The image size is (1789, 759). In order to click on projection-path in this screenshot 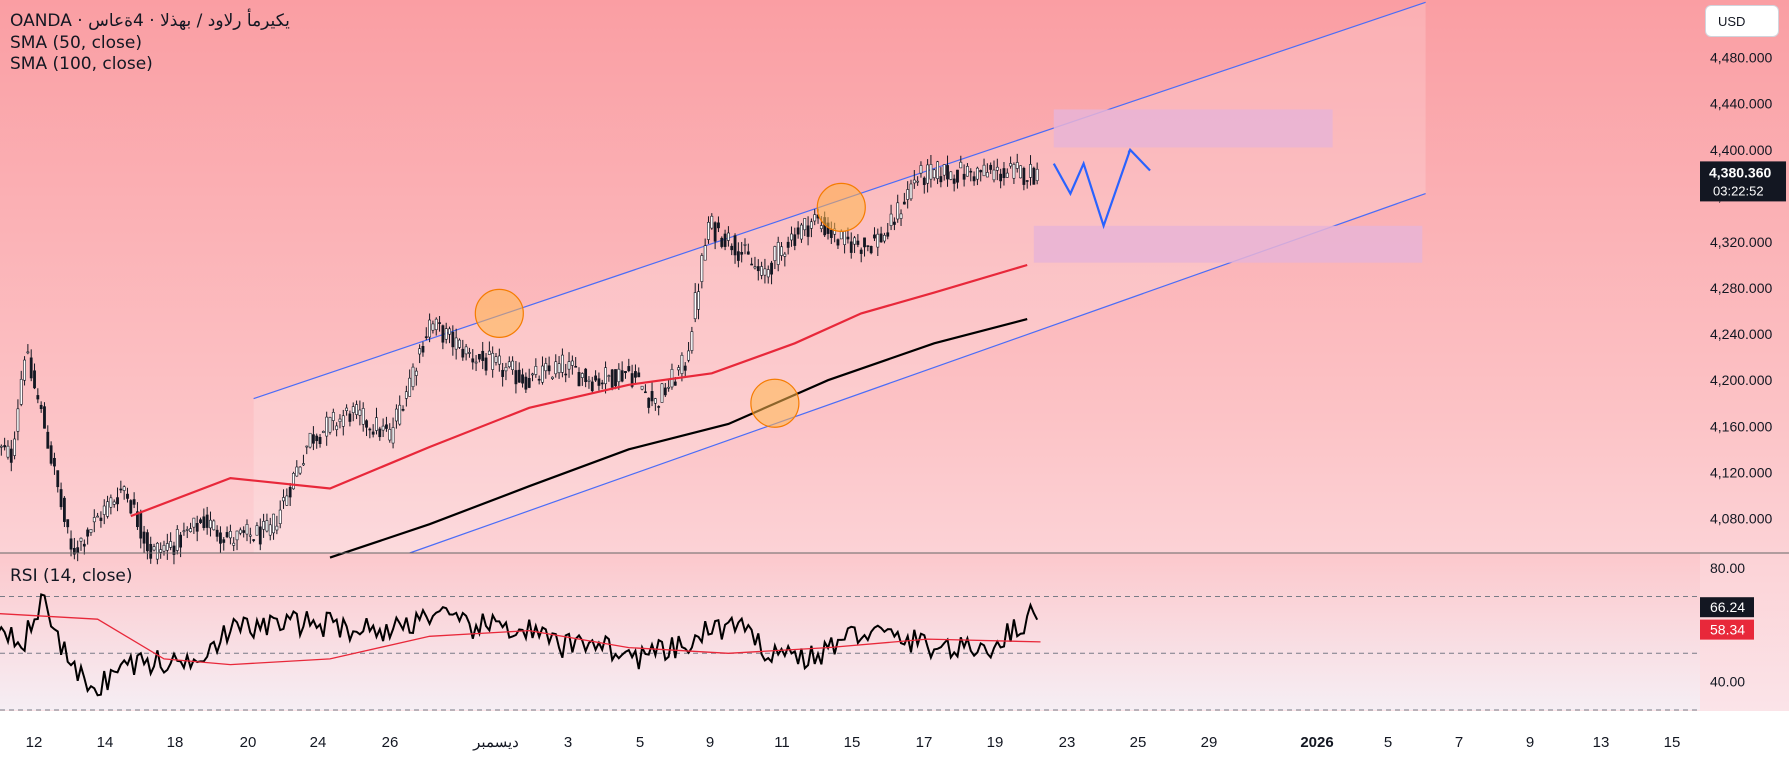, I will do `click(1092, 189)`.